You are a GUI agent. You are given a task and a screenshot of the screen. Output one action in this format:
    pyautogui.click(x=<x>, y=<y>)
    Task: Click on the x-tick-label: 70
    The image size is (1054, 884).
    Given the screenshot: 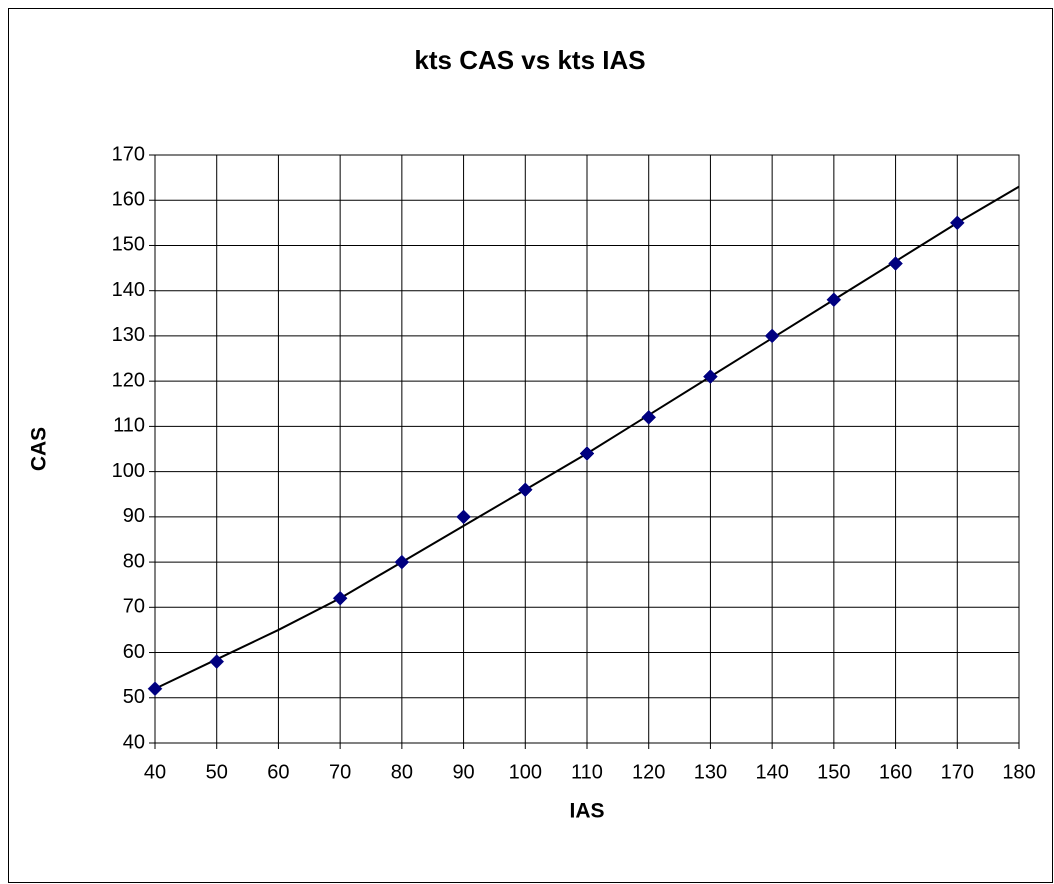 What is the action you would take?
    pyautogui.click(x=340, y=772)
    